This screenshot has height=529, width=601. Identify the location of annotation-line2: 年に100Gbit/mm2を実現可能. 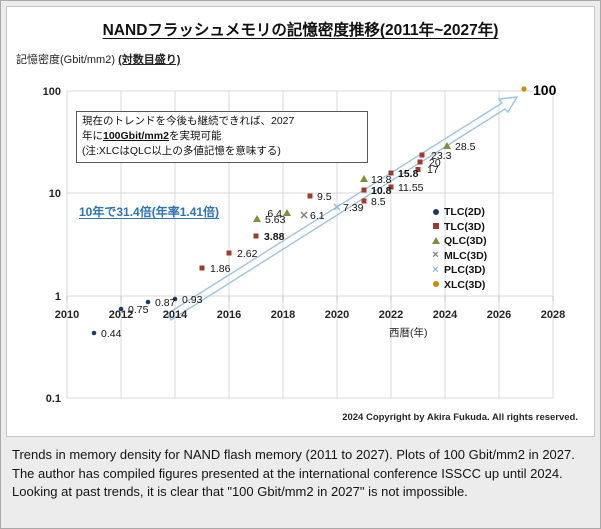
(152, 136).